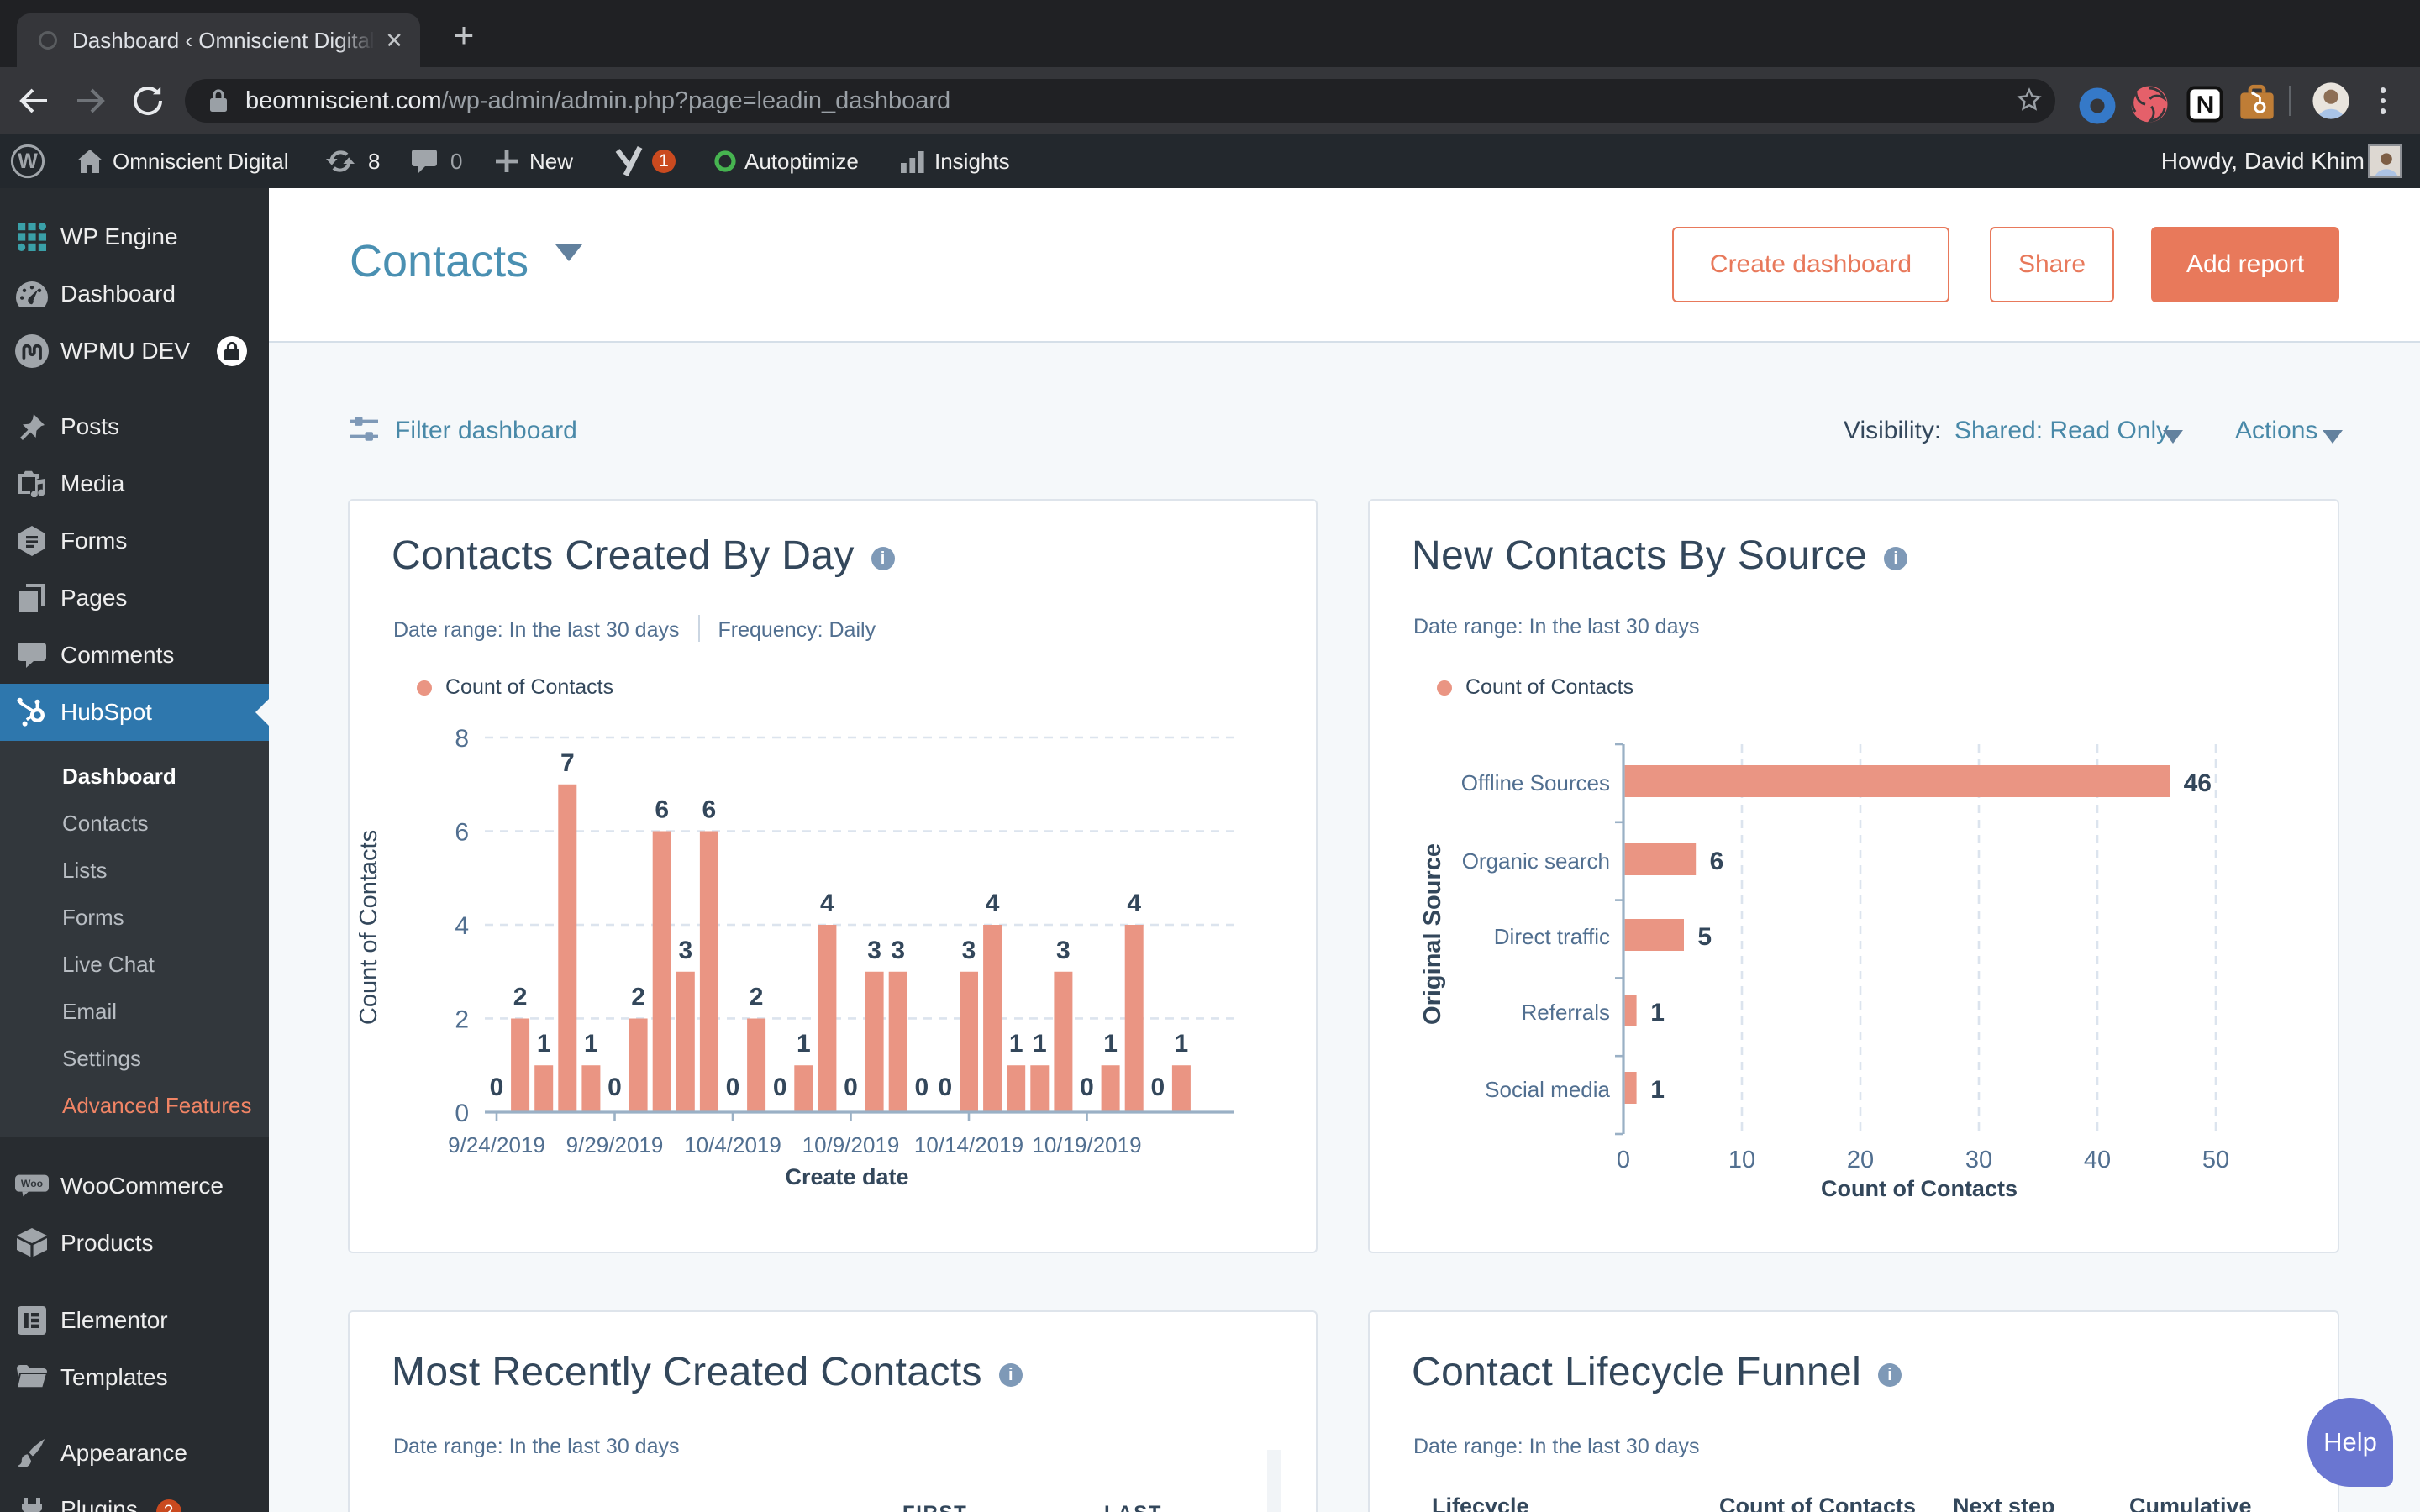  What do you see at coordinates (1979, 1160) in the screenshot?
I see `svg-text: 30` at bounding box center [1979, 1160].